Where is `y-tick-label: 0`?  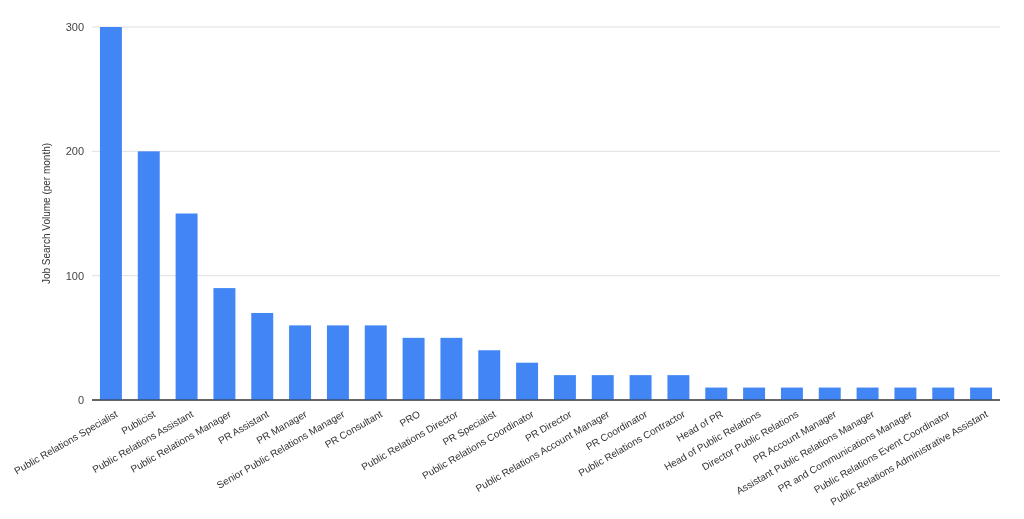 y-tick-label: 0 is located at coordinates (80, 399).